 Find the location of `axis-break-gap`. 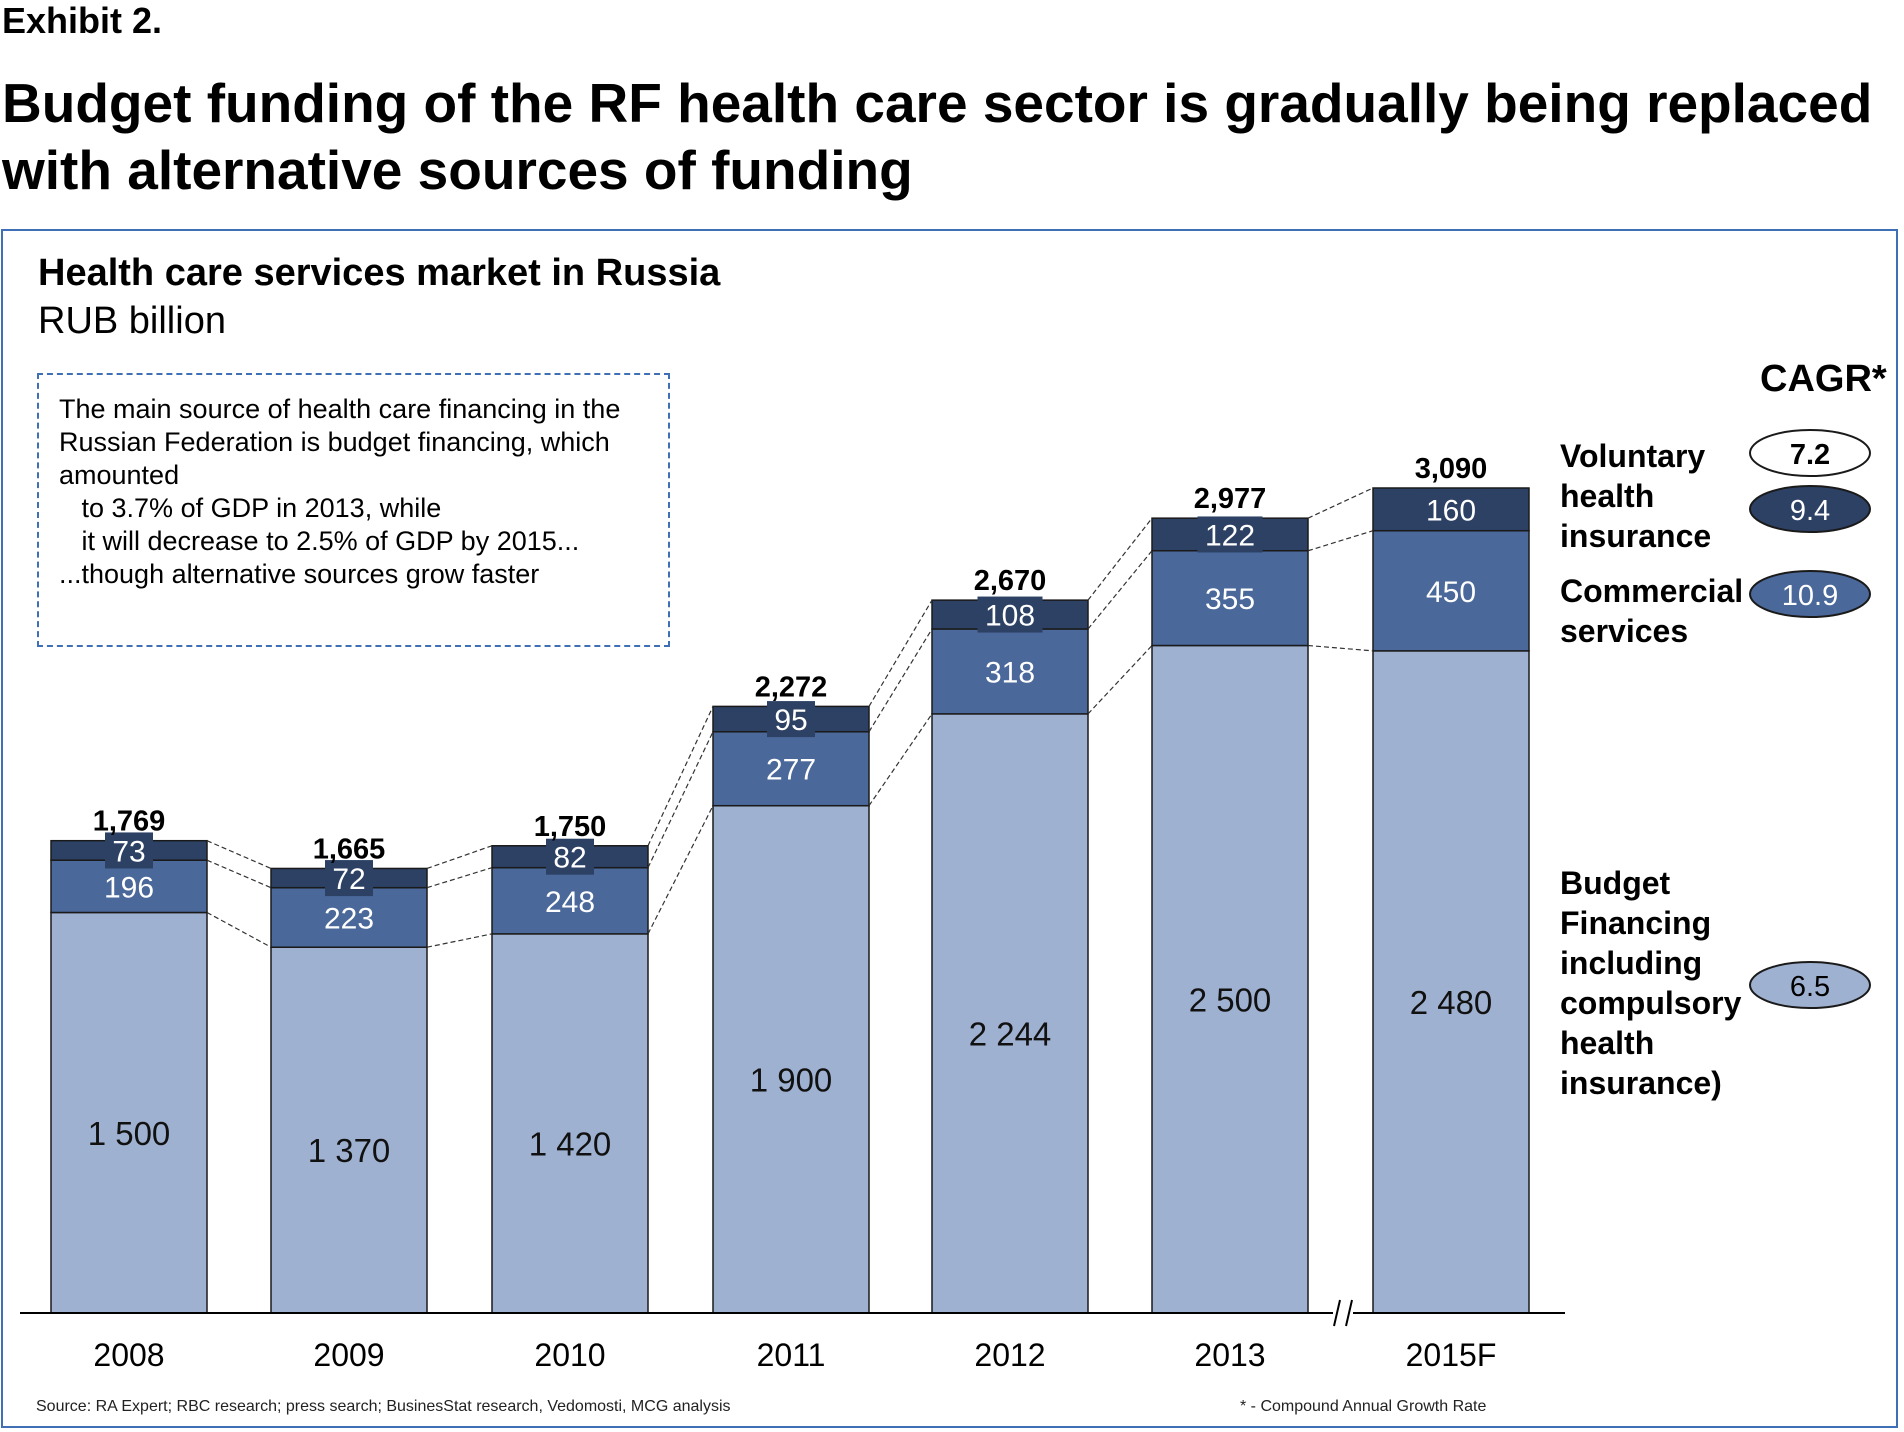

axis-break-gap is located at coordinates (1343, 1313).